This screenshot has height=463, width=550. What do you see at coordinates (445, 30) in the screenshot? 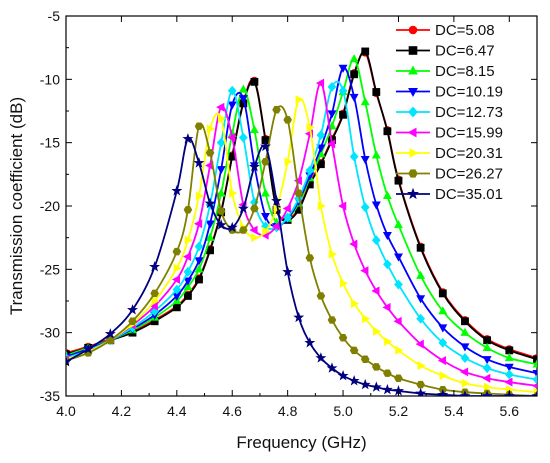
I see `legend-item: DC=5.08` at bounding box center [445, 30].